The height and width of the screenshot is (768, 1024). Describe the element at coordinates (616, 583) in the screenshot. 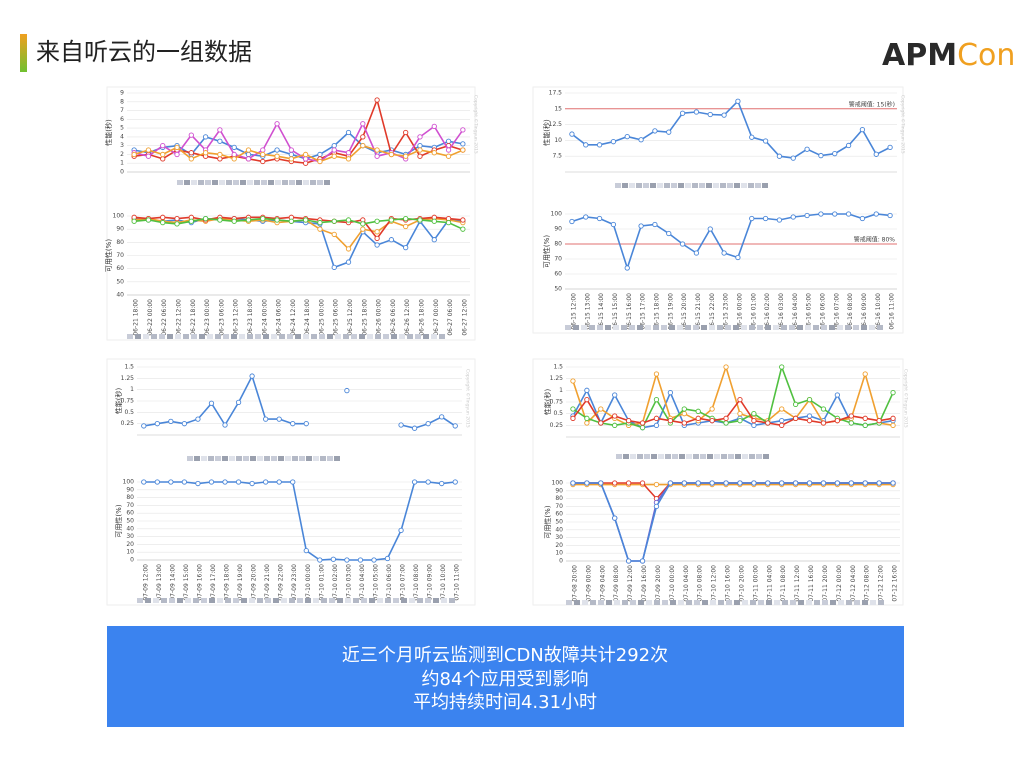

I see `x-tick-label: 07-09 08:00` at that location.